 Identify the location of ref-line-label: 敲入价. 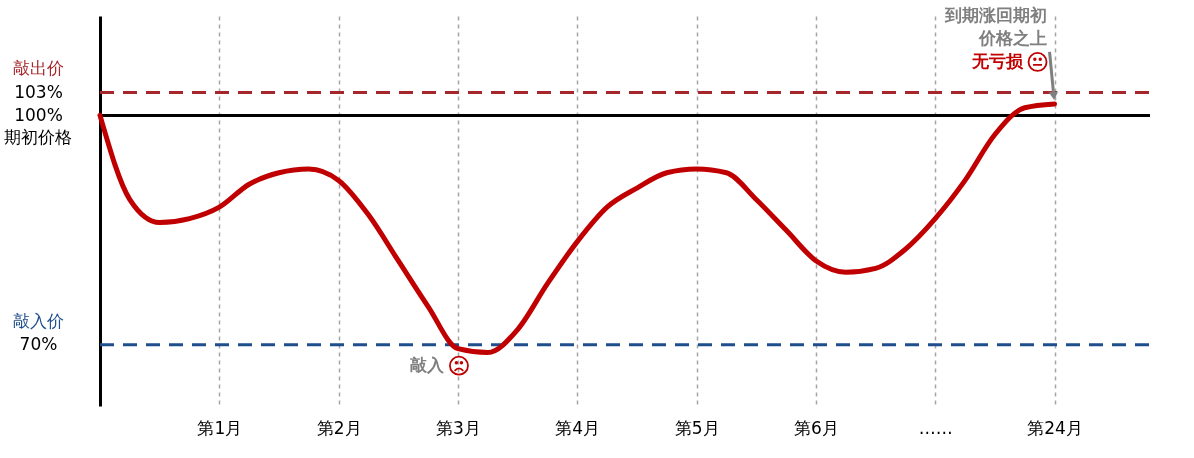
(38, 320).